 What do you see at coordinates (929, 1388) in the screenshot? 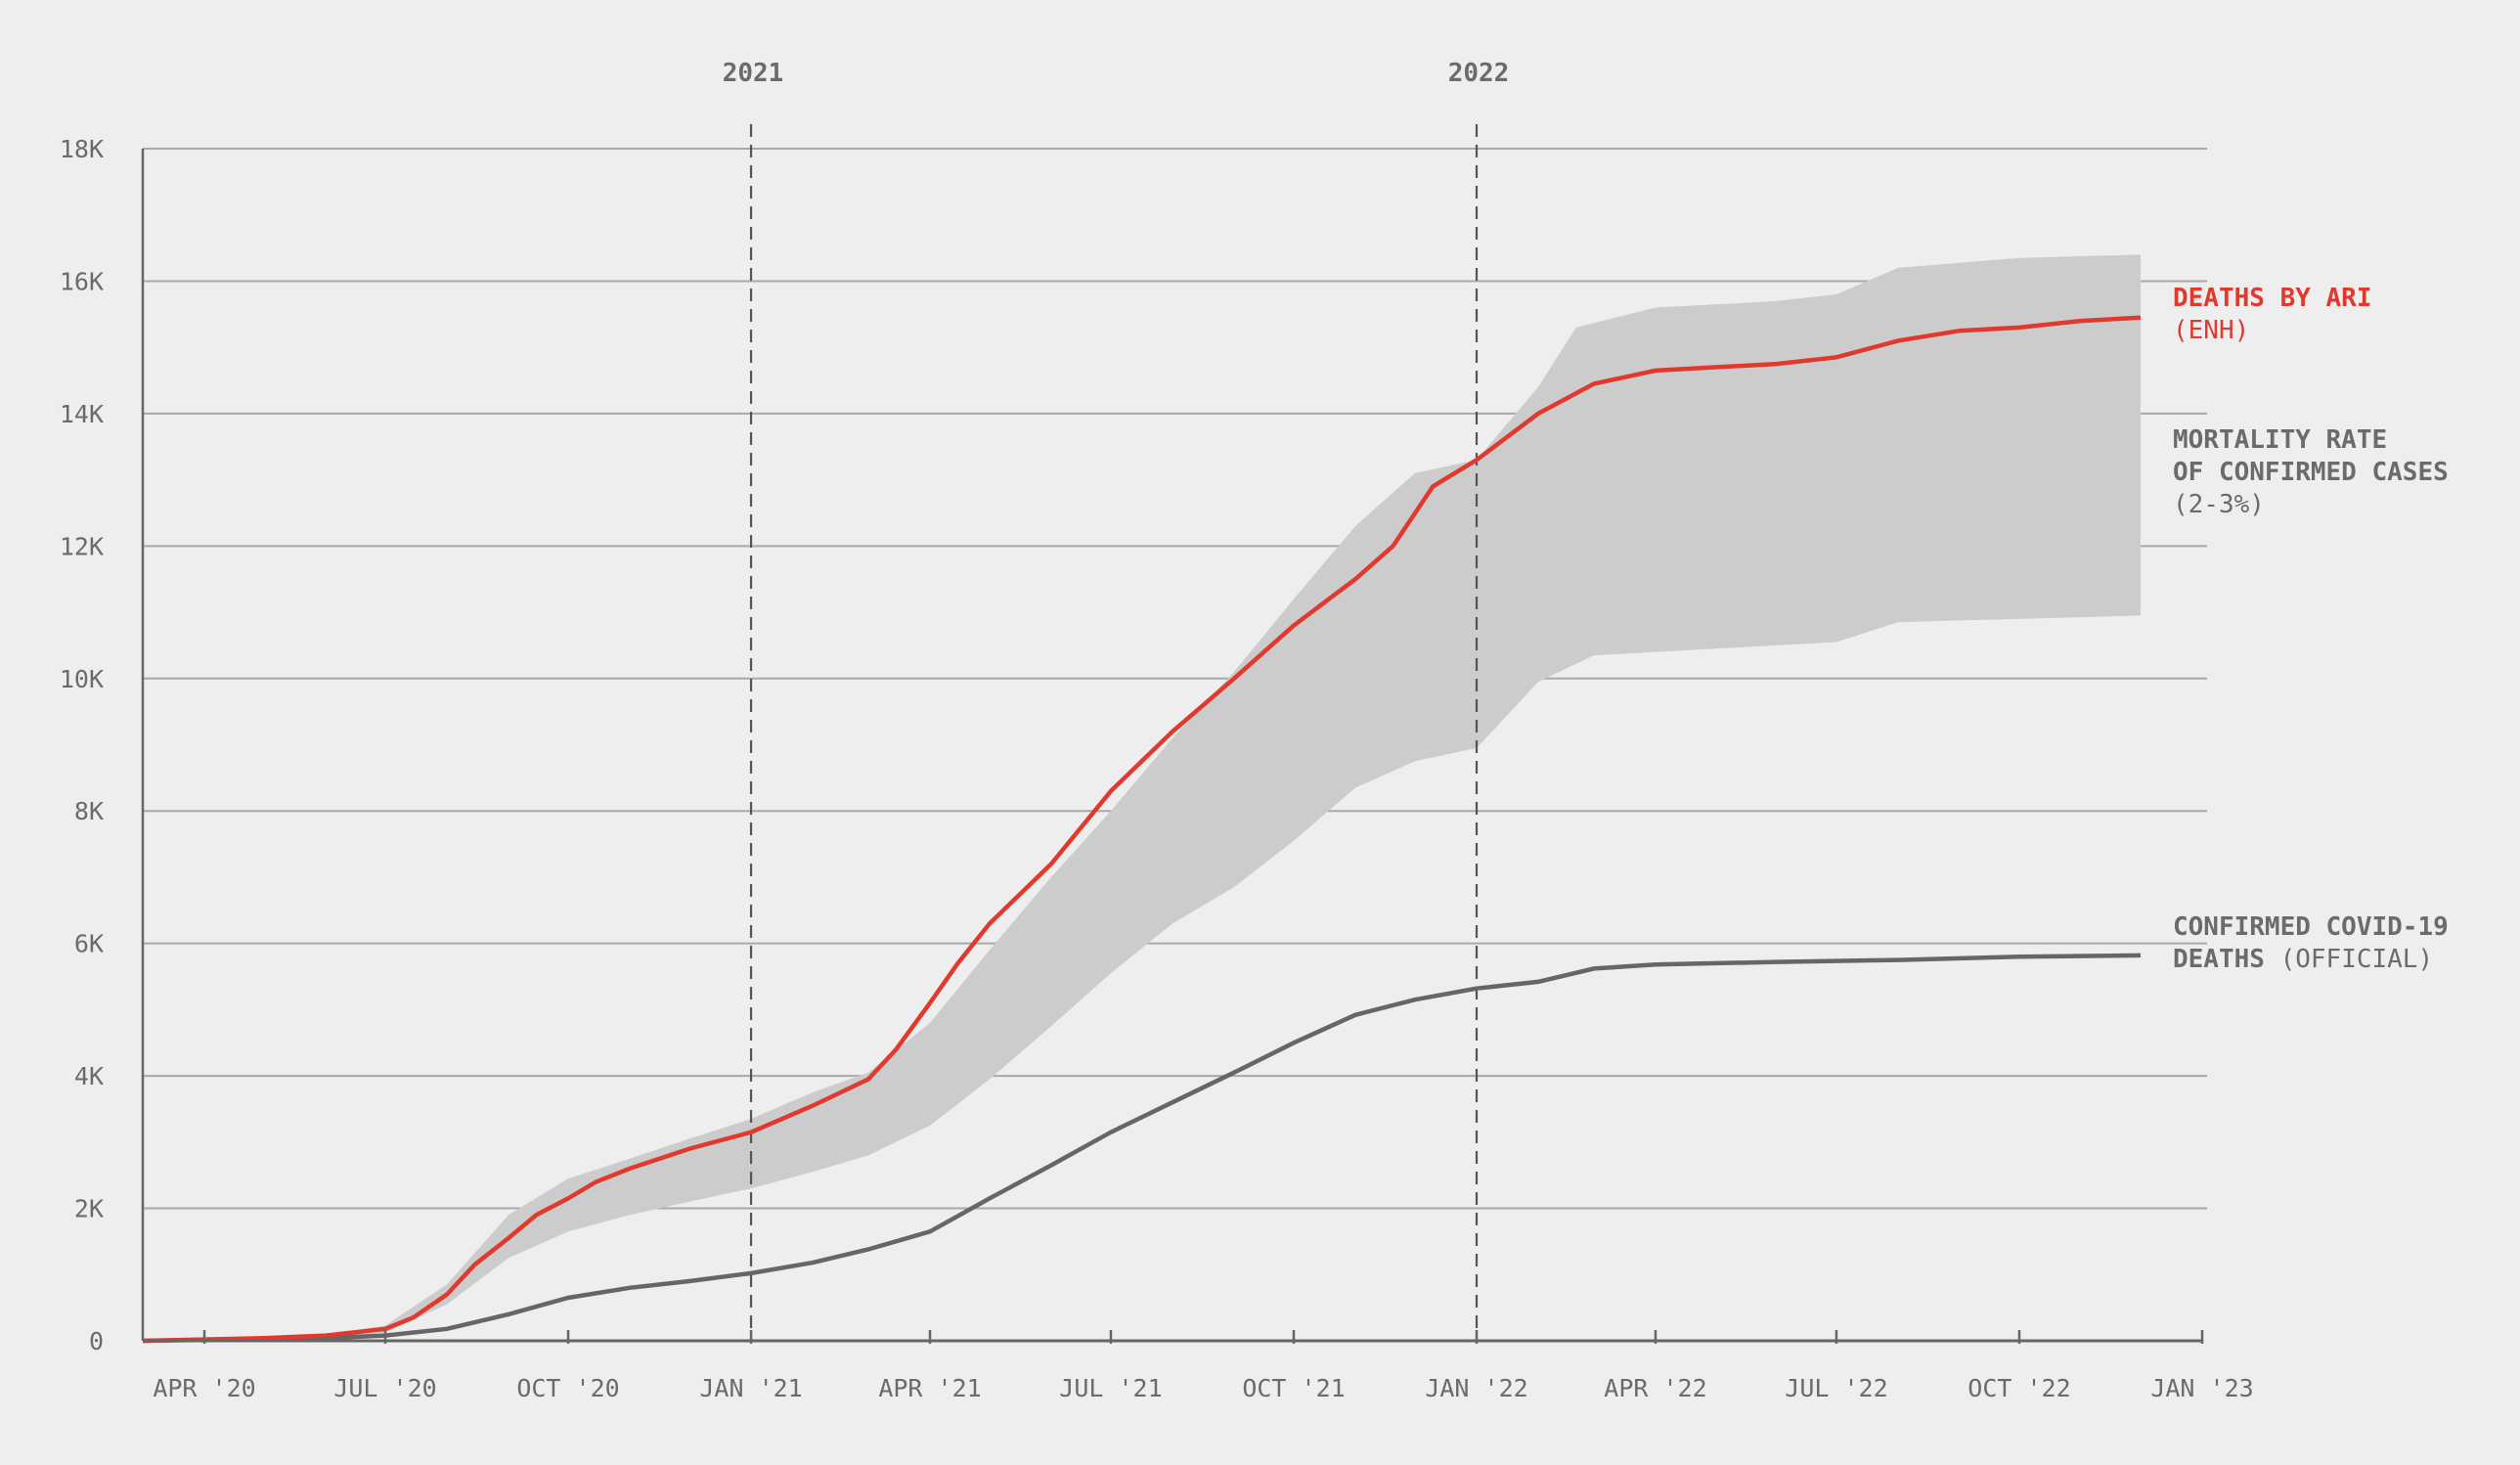
I see `x-tick-label: APR '21` at bounding box center [929, 1388].